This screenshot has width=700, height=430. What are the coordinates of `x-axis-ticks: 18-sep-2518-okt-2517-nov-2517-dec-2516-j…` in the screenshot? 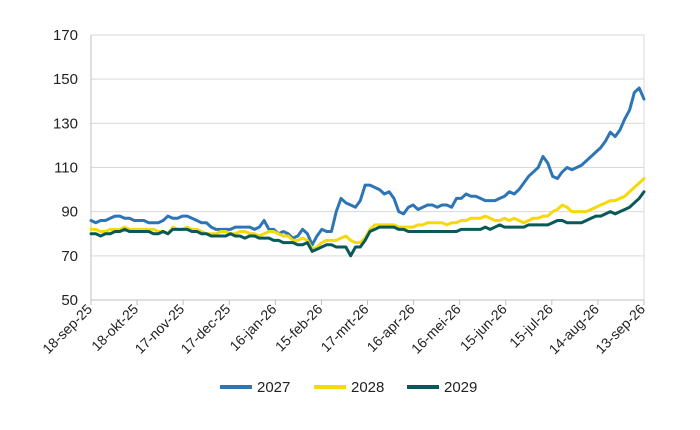 It's located at (343, 328).